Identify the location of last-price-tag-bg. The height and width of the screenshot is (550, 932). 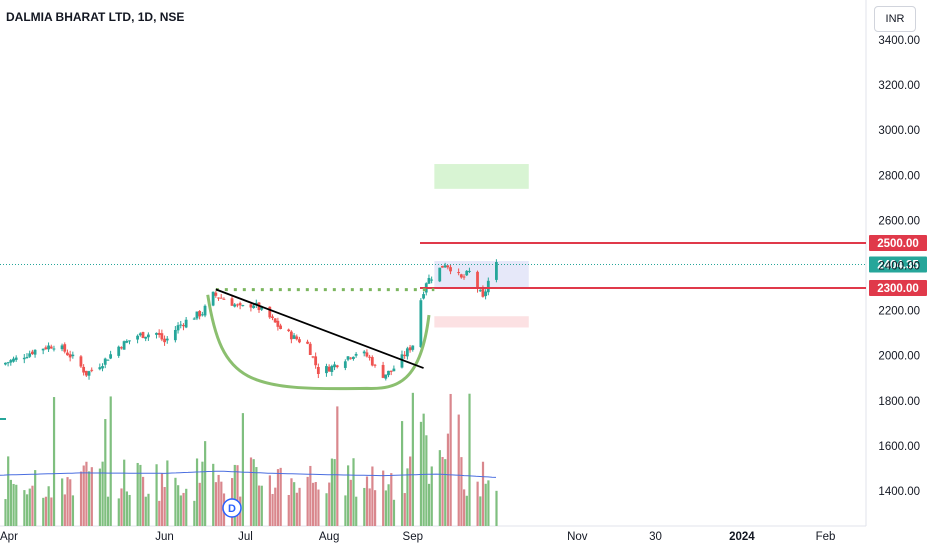
(898, 264).